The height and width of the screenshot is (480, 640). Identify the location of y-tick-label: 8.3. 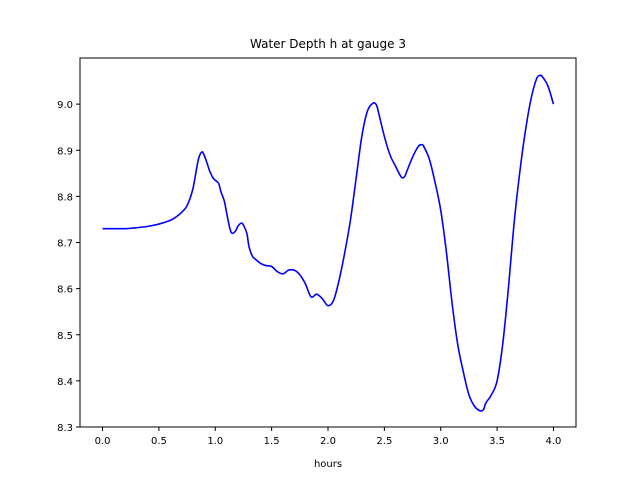
(65, 428).